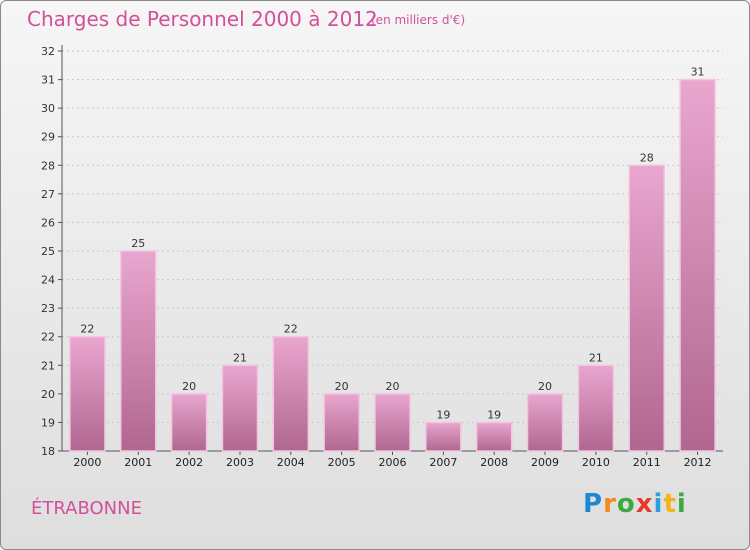  Describe the element at coordinates (48, 165) in the screenshot. I see `y-tick-label: 28` at that location.